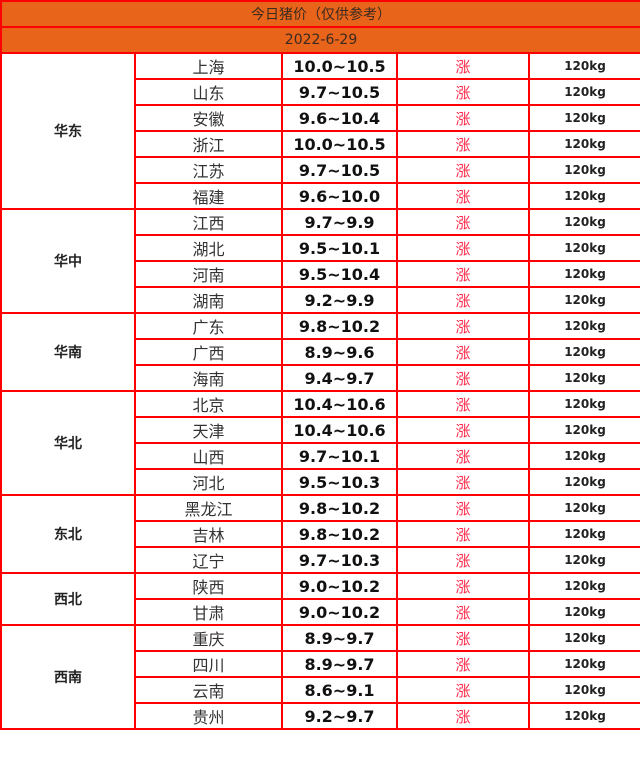 This screenshot has height=766, width=640. I want to click on table-date: 2022-6-29, so click(320, 40).